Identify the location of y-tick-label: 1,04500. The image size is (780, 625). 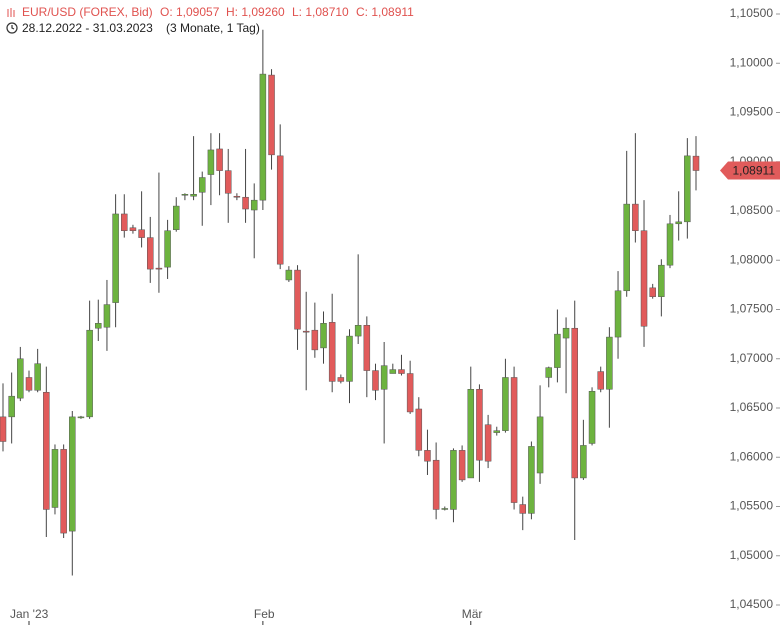
(752, 604).